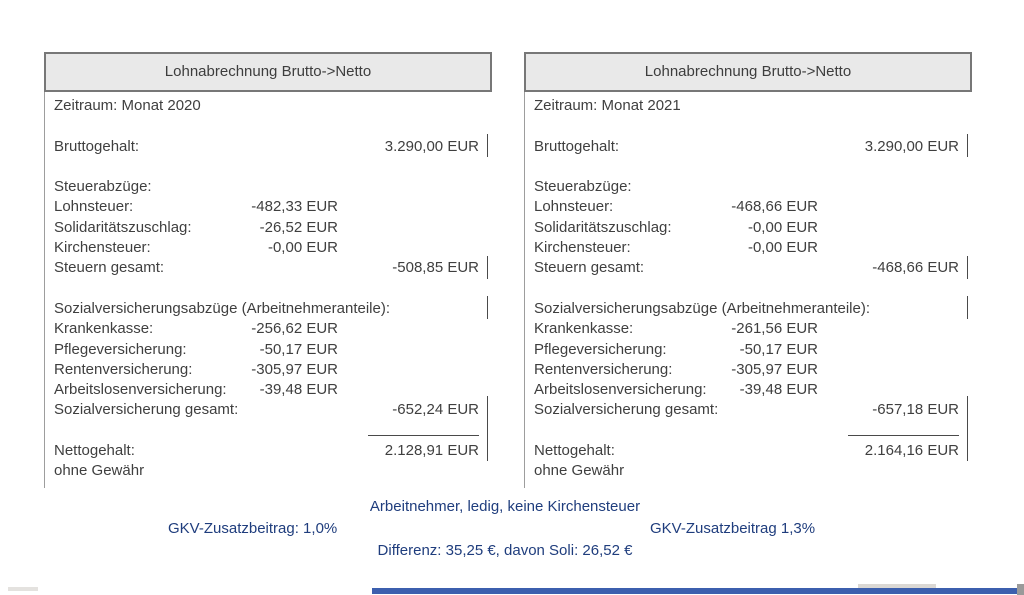  Describe the element at coordinates (915, 410) in the screenshot. I see `social-total-value: -657,18 EUR` at that location.